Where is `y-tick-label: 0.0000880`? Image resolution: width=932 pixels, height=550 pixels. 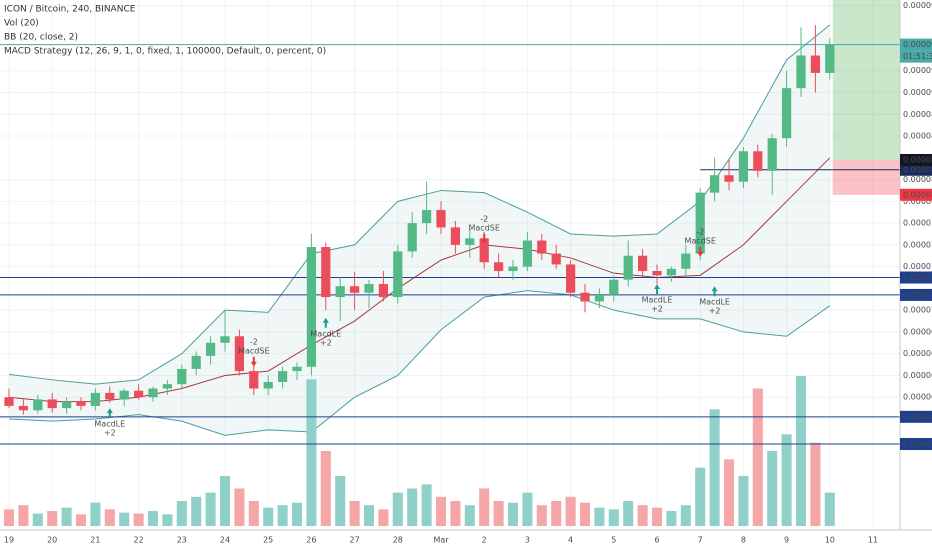
y-tick-label: 0.0000880 is located at coordinates (917, 114).